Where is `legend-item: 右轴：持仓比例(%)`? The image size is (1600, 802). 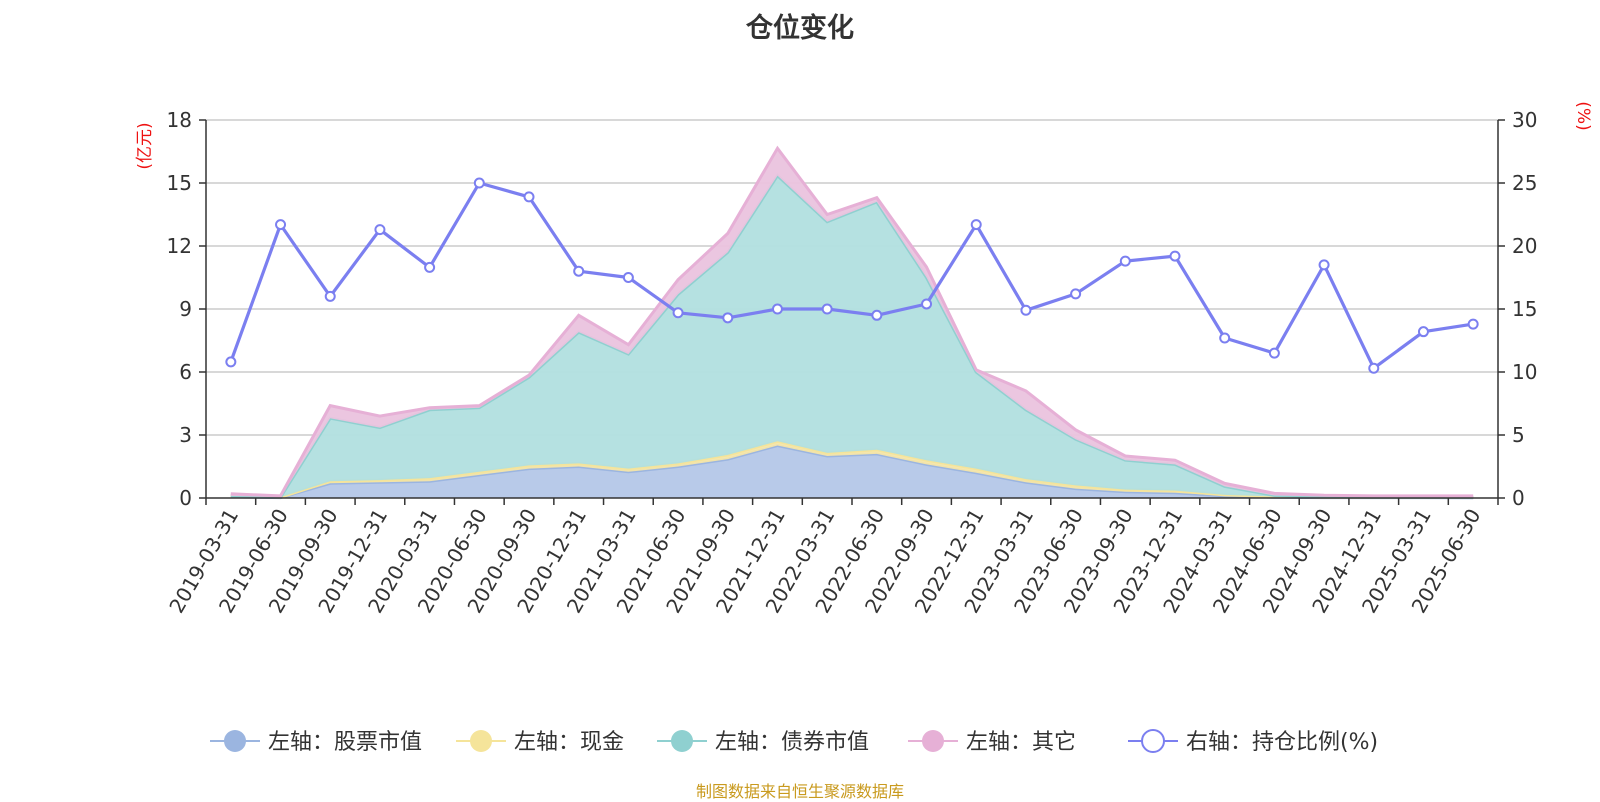
legend-item: 右轴：持仓比例(%) is located at coordinates (1253, 742).